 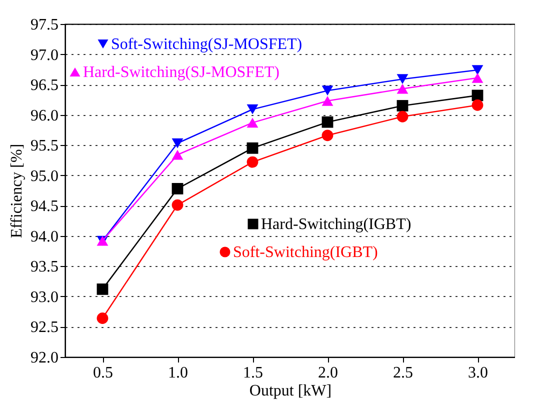 What do you see at coordinates (403, 373) in the screenshot?
I see `x-tick-label: 2.5` at bounding box center [403, 373].